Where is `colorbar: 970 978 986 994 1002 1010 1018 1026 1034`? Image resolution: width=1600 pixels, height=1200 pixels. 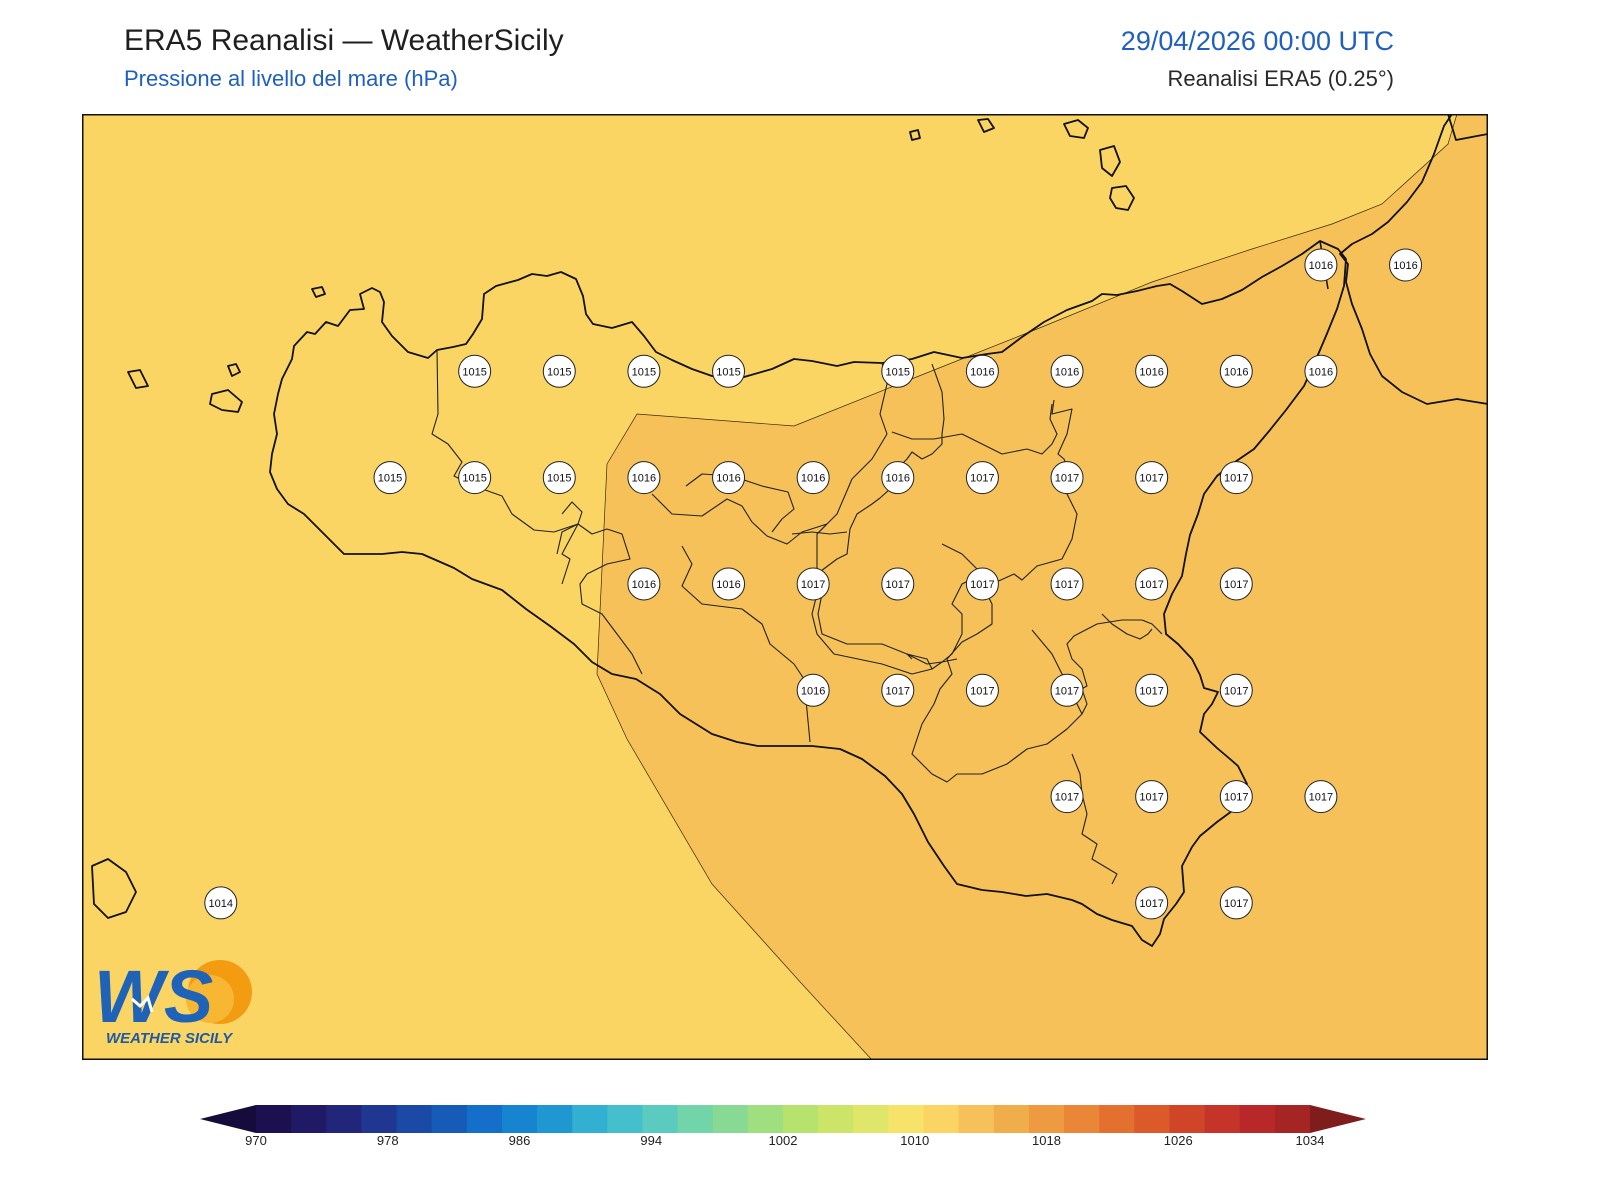
colorbar: 970 978 986 994 1002 1010 1018 1026 1034 is located at coordinates (783, 1125).